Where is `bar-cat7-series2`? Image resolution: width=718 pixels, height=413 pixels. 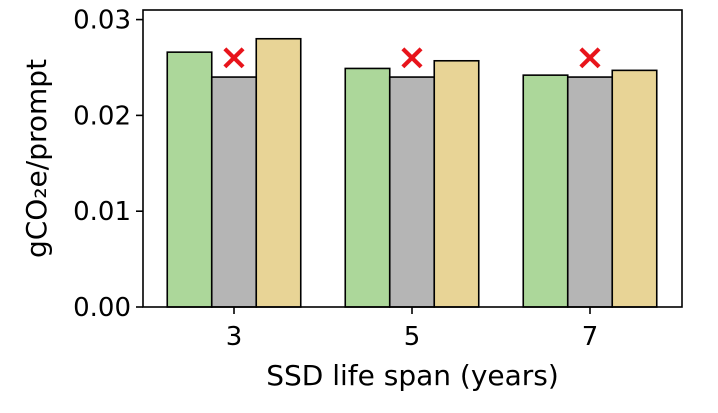
bar-cat7-series2 is located at coordinates (590, 192).